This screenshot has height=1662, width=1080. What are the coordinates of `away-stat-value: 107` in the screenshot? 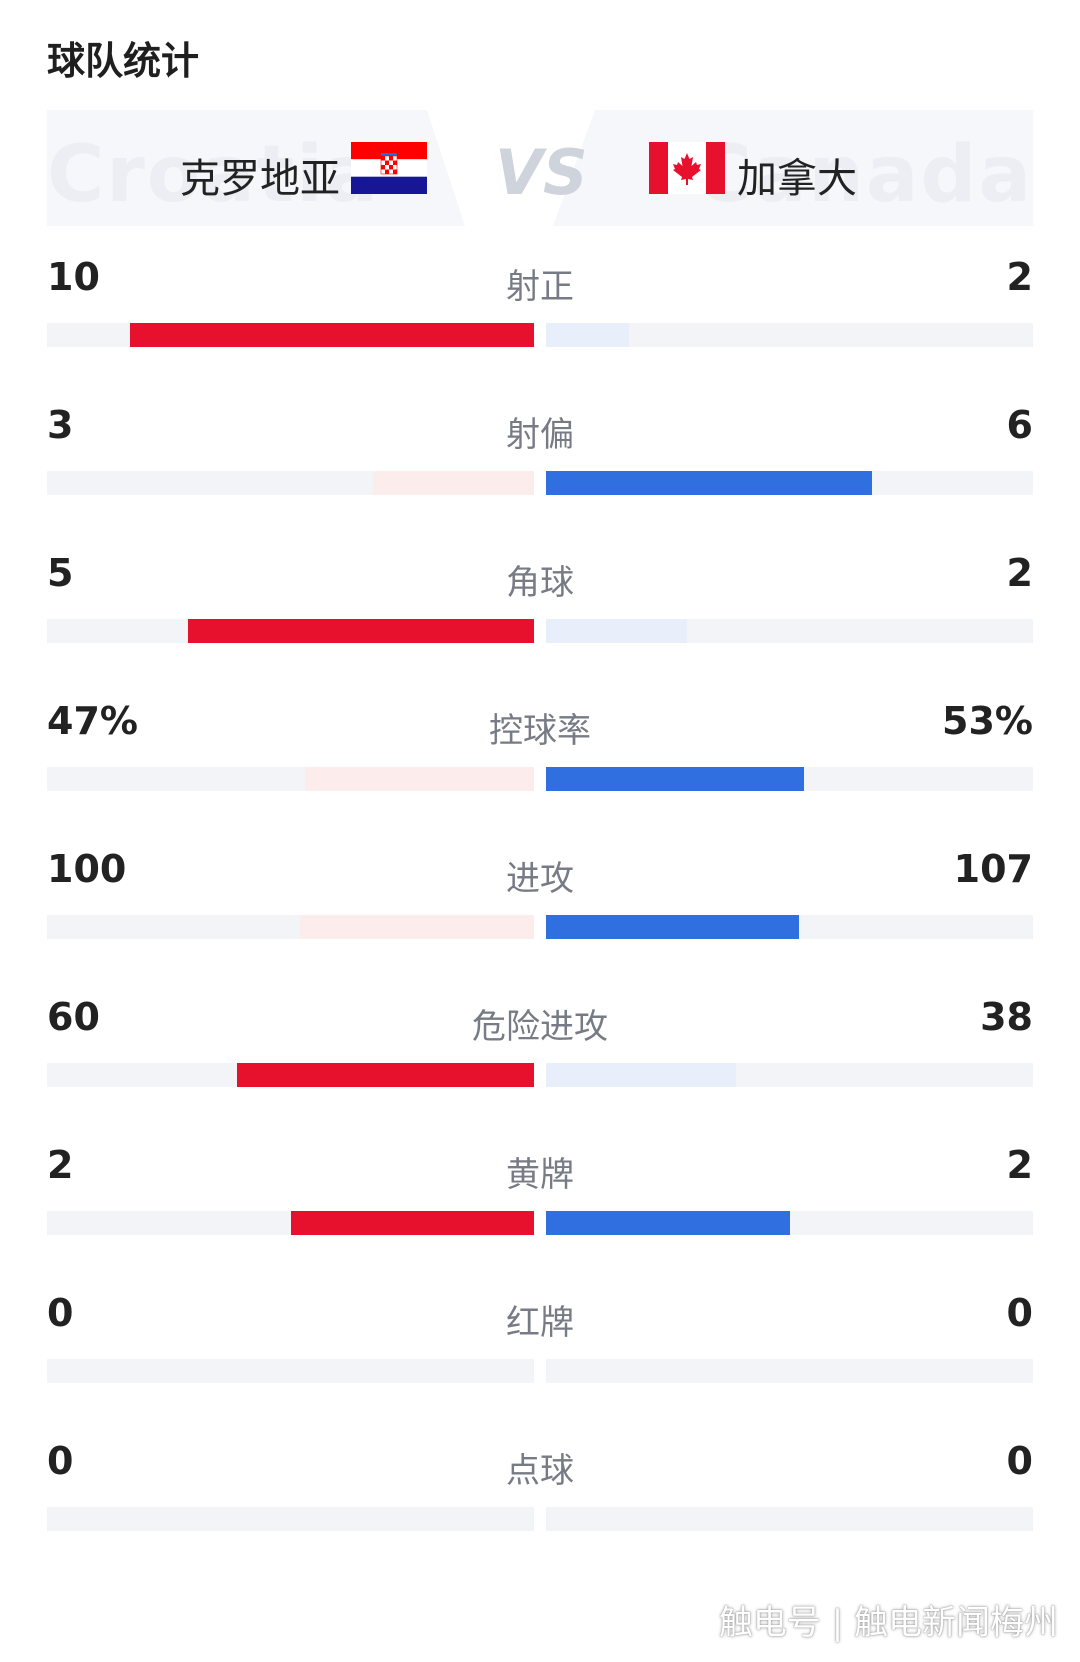 It's located at (993, 869).